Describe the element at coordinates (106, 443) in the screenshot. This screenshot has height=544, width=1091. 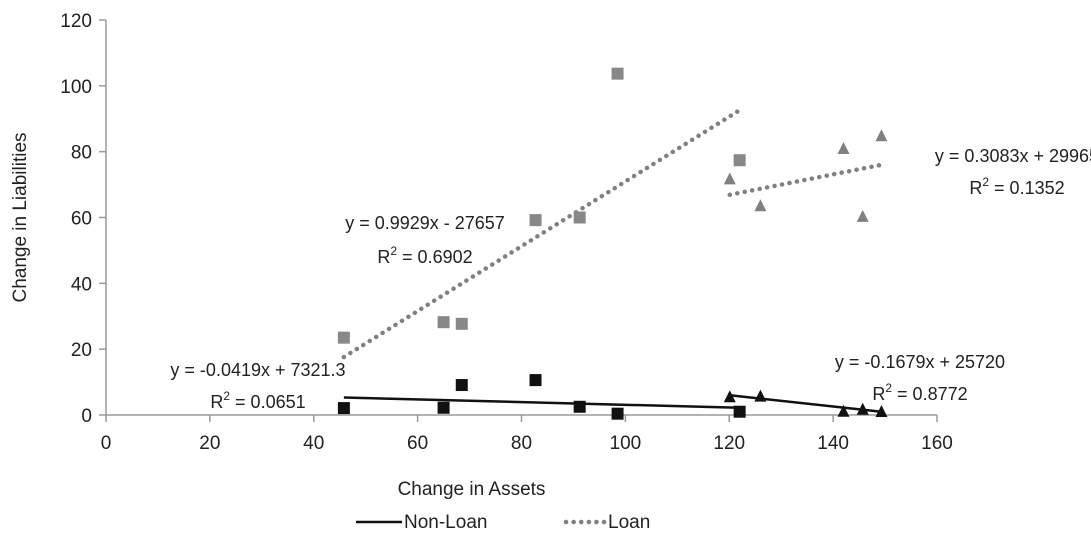
I see `x-tick-label: 0` at that location.